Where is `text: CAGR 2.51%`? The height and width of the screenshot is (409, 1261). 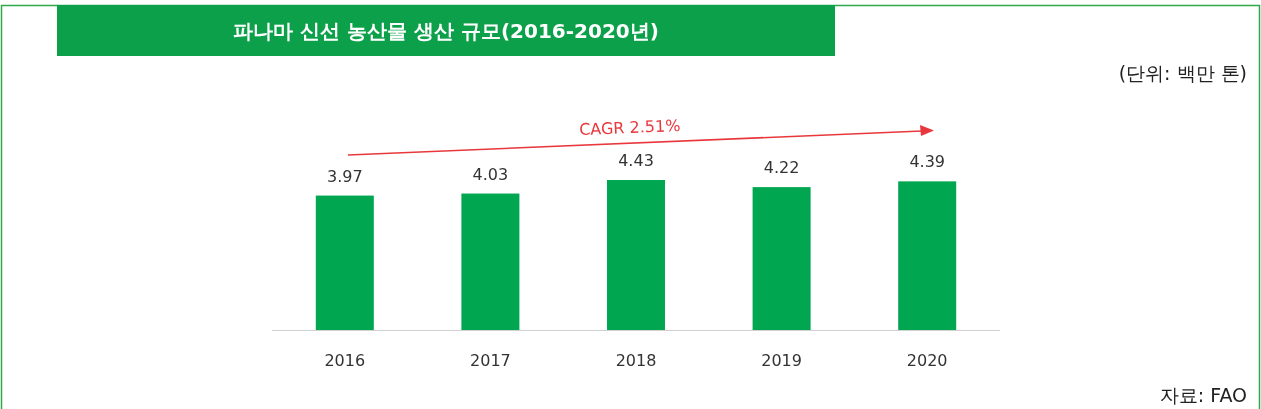
text: CAGR 2.51% is located at coordinates (629, 127).